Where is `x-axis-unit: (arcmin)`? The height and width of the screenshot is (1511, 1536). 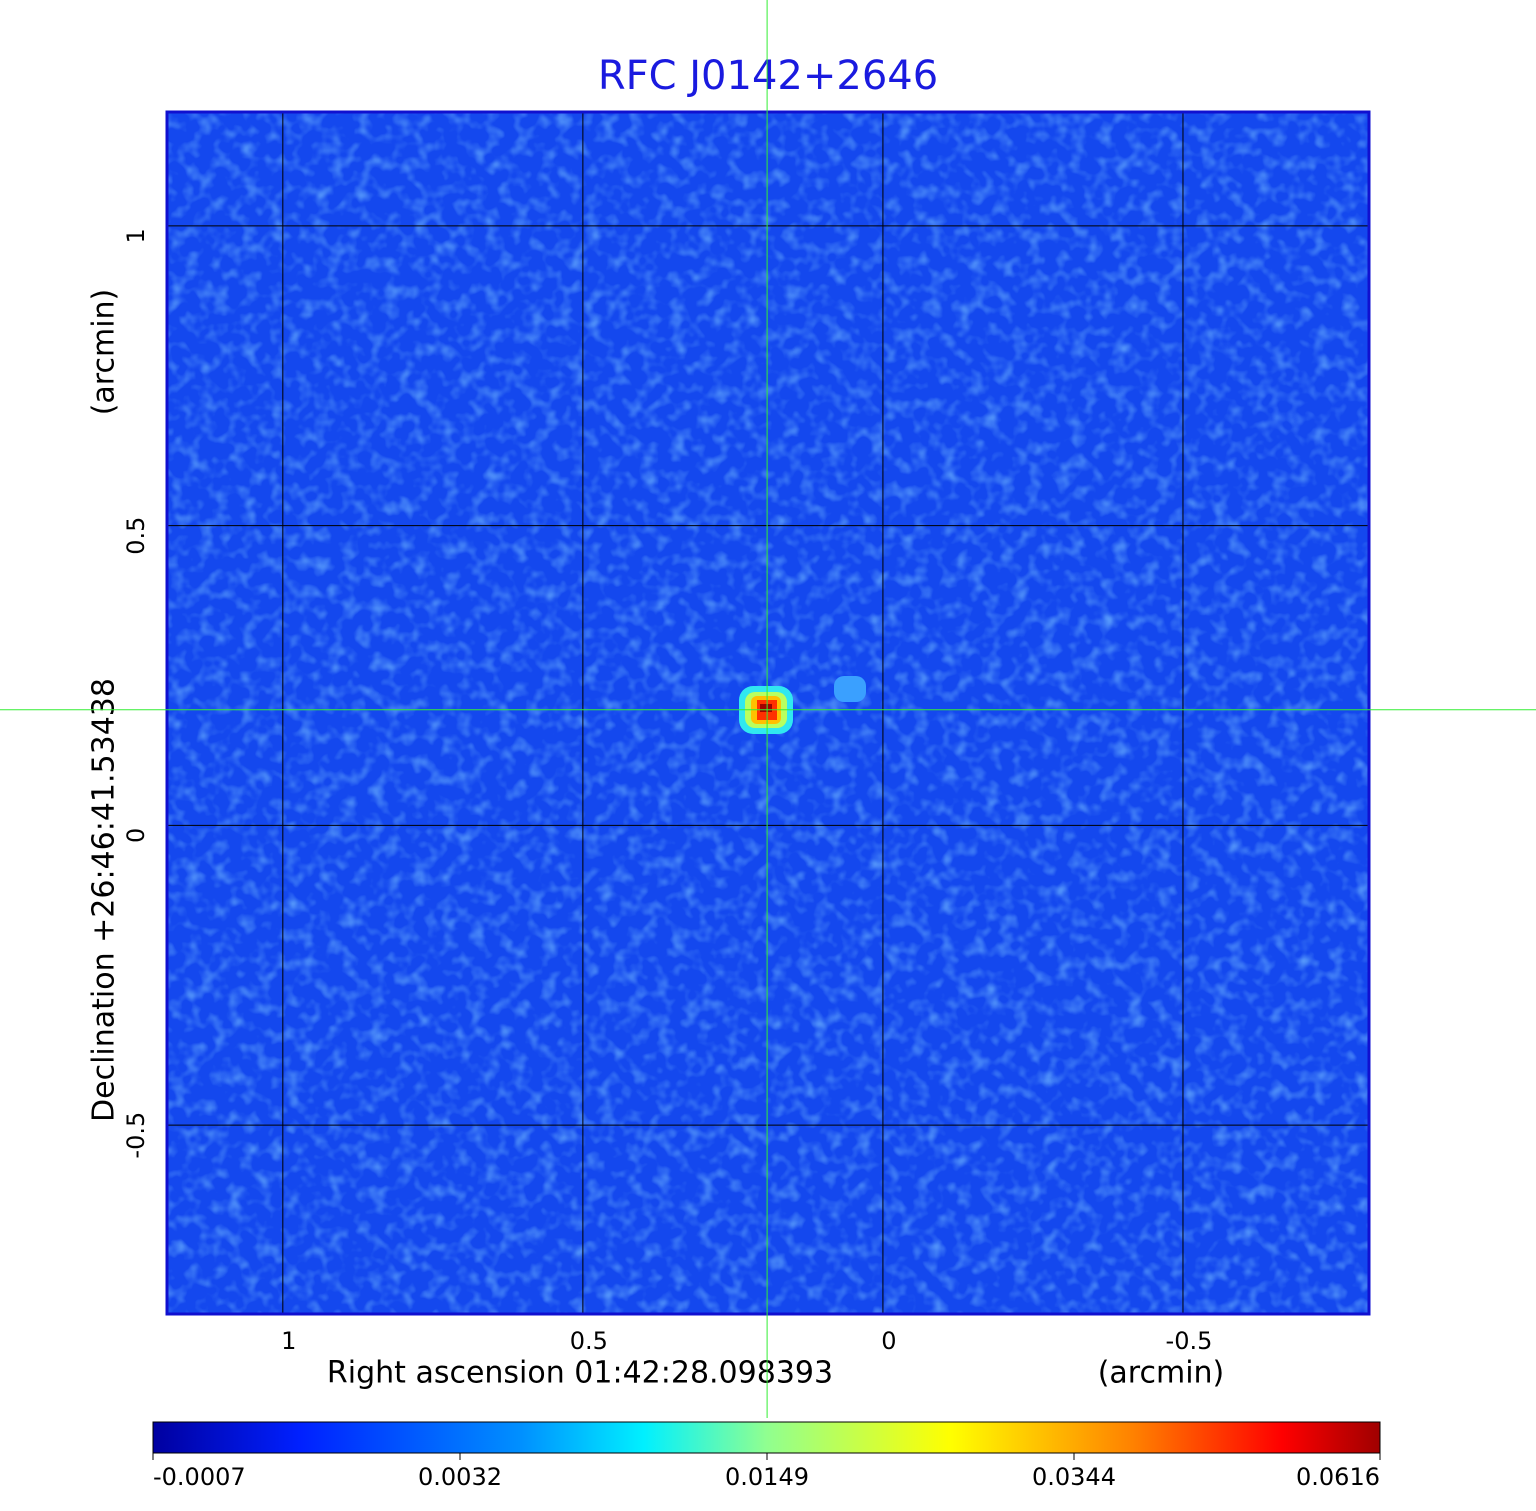 x-axis-unit: (arcmin) is located at coordinates (1161, 1373).